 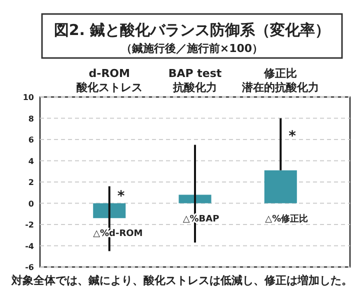 I want to click on y-tick-label: 10, so click(x=28, y=97).